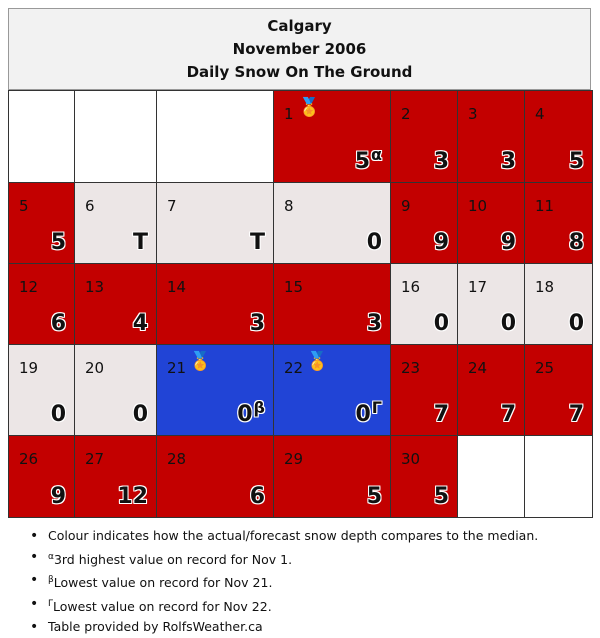  What do you see at coordinates (41, 390) in the screenshot?
I see `day-cell: 19 0` at bounding box center [41, 390].